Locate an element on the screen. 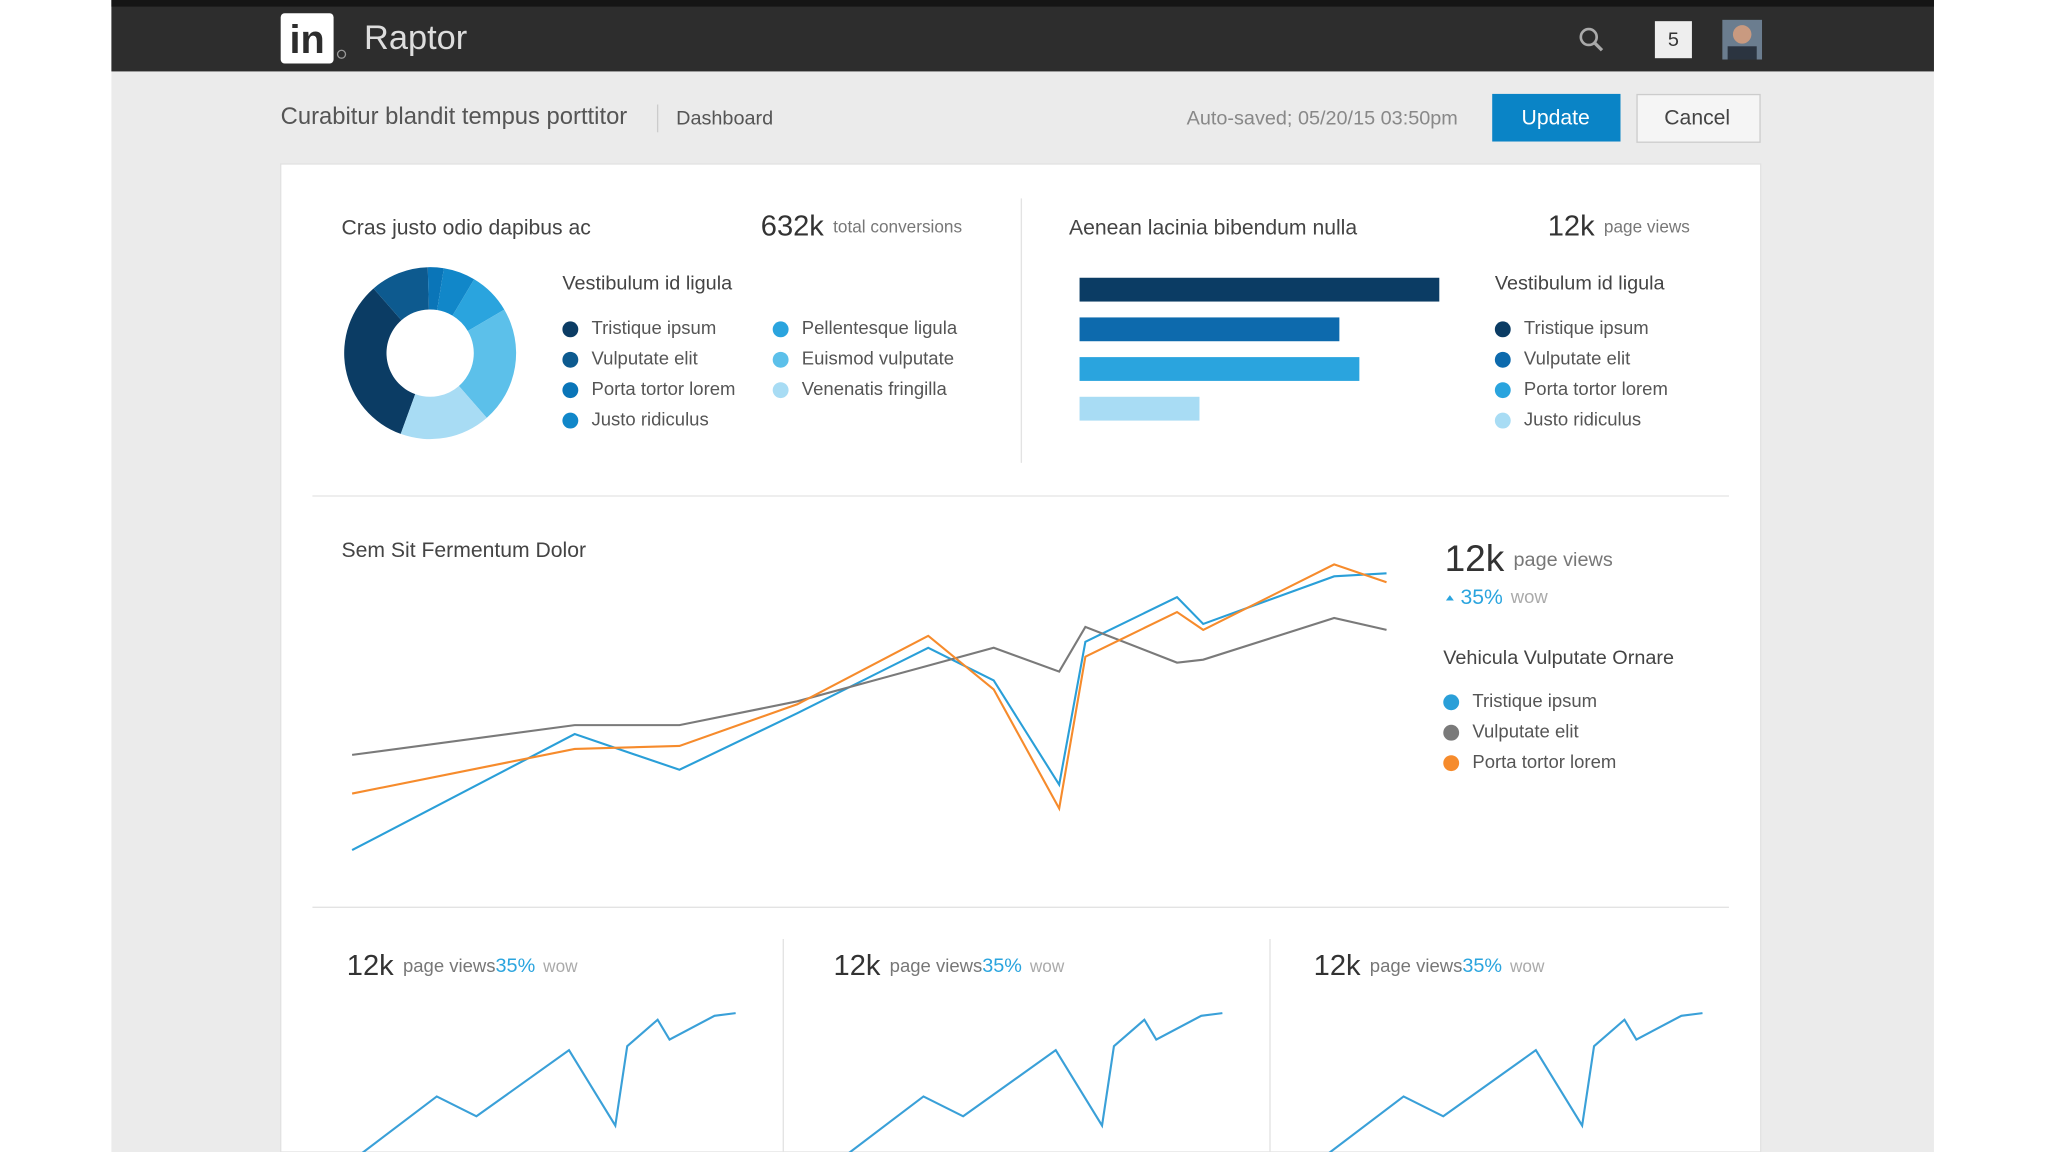  chart-title: Sem Sit Fermentum Dolor is located at coordinates (464, 550).